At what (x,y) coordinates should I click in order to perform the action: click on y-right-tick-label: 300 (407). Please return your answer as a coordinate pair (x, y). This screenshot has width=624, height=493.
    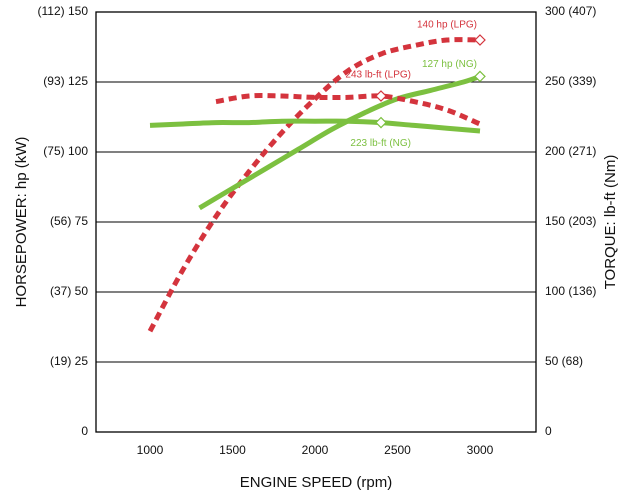
    Looking at the image, I should click on (570, 11).